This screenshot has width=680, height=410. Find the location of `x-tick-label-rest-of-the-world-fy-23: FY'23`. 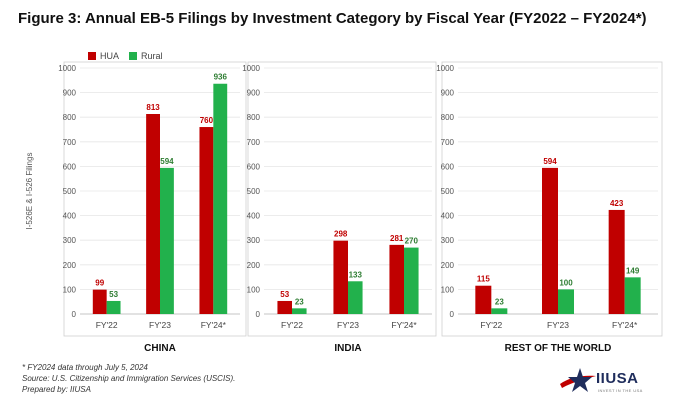

x-tick-label-rest-of-the-world-fy-23: FY'23 is located at coordinates (558, 325).